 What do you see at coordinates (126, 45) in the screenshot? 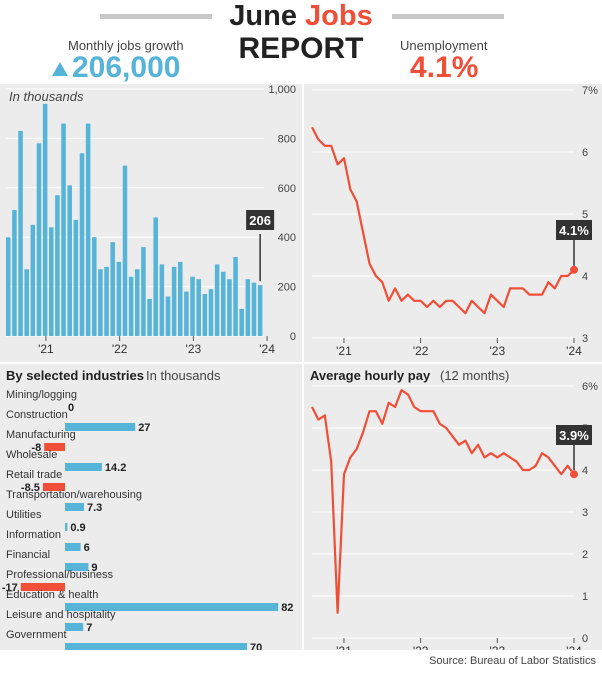
I see `jobs-growth-label: Monthly jobs growth` at bounding box center [126, 45].